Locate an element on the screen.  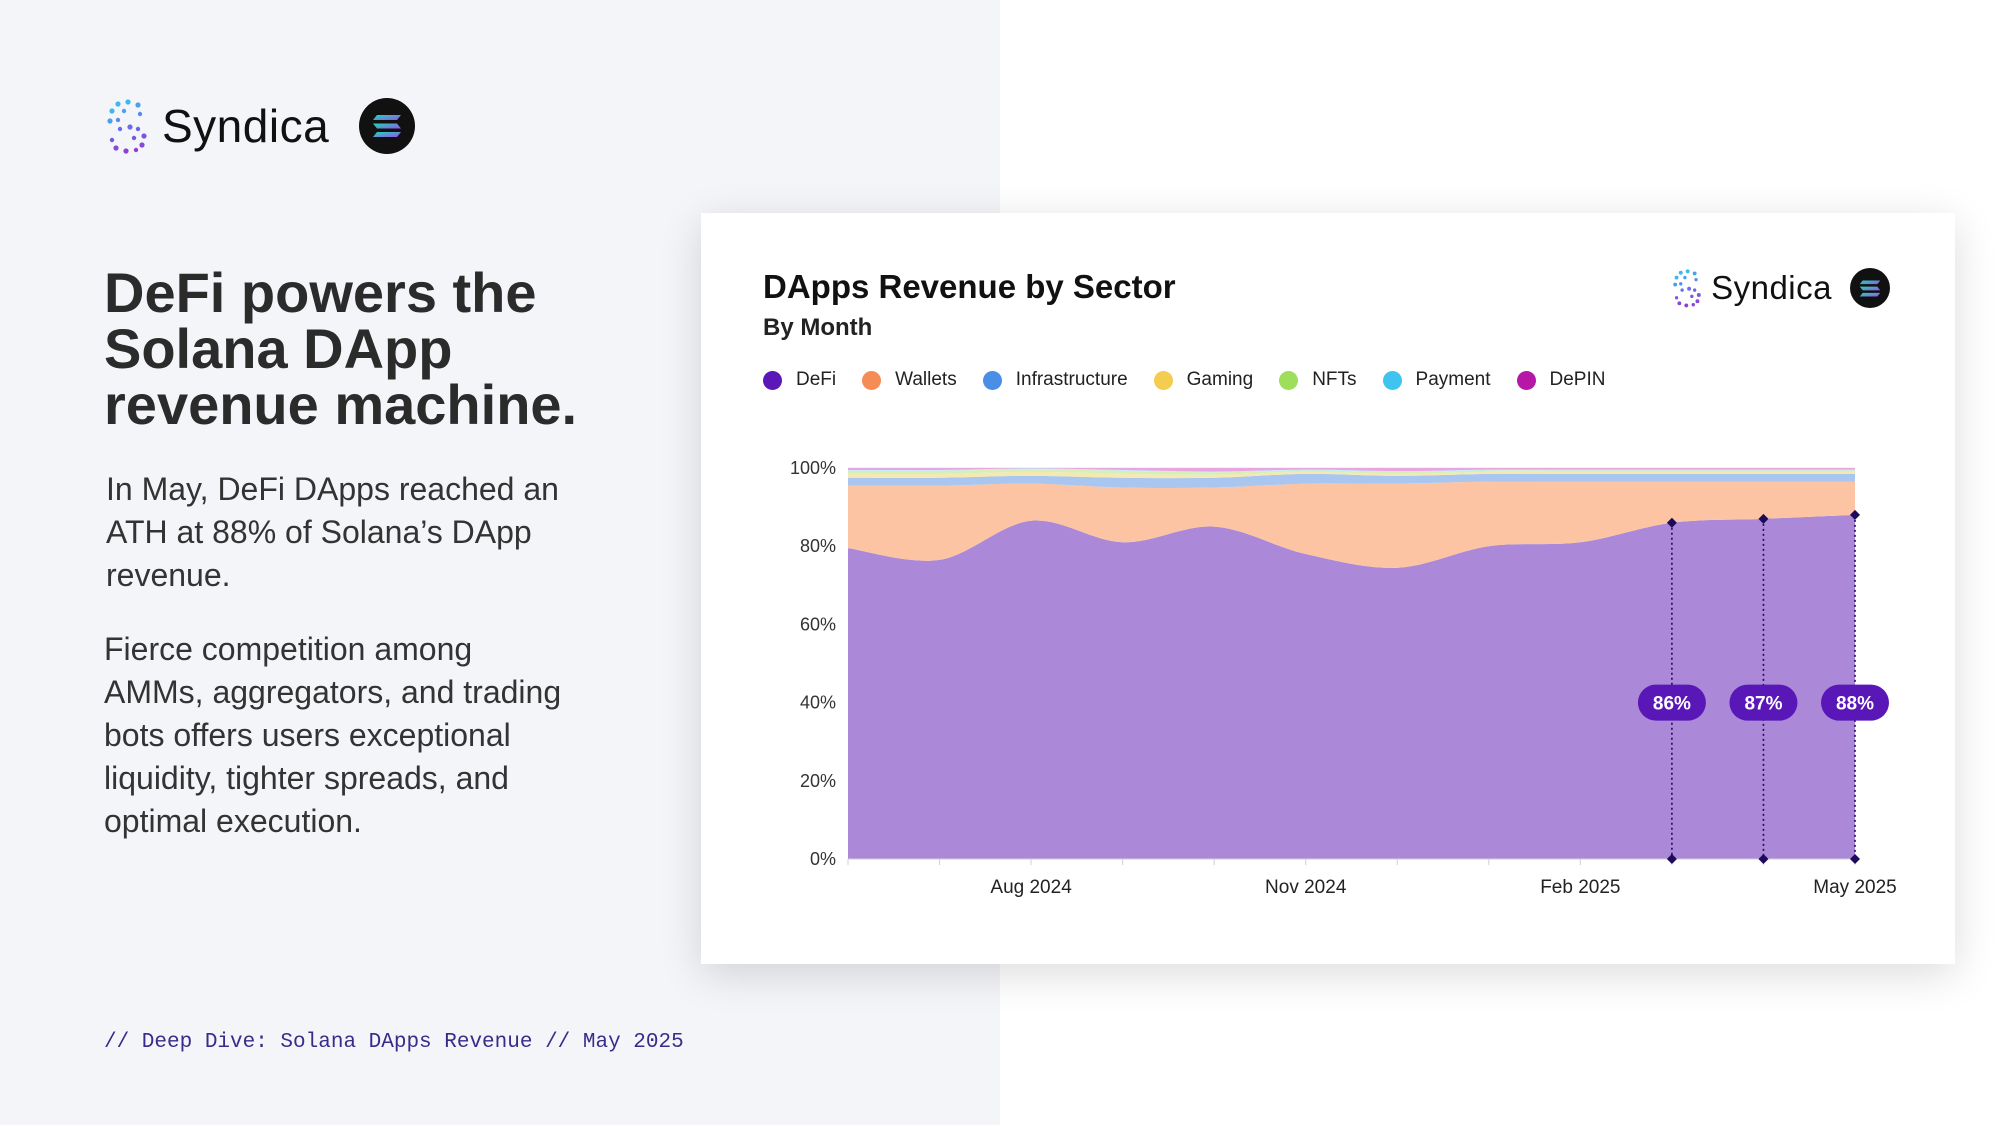
chart-subtitle: By Month is located at coordinates (818, 327).